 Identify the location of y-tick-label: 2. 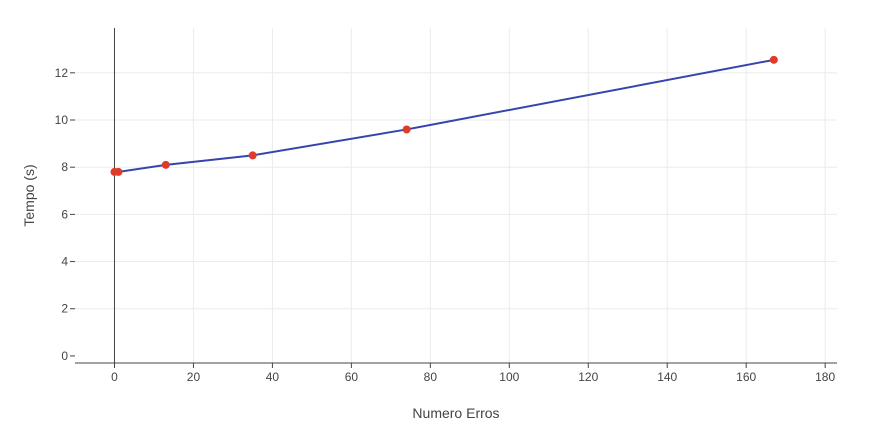
(64, 309).